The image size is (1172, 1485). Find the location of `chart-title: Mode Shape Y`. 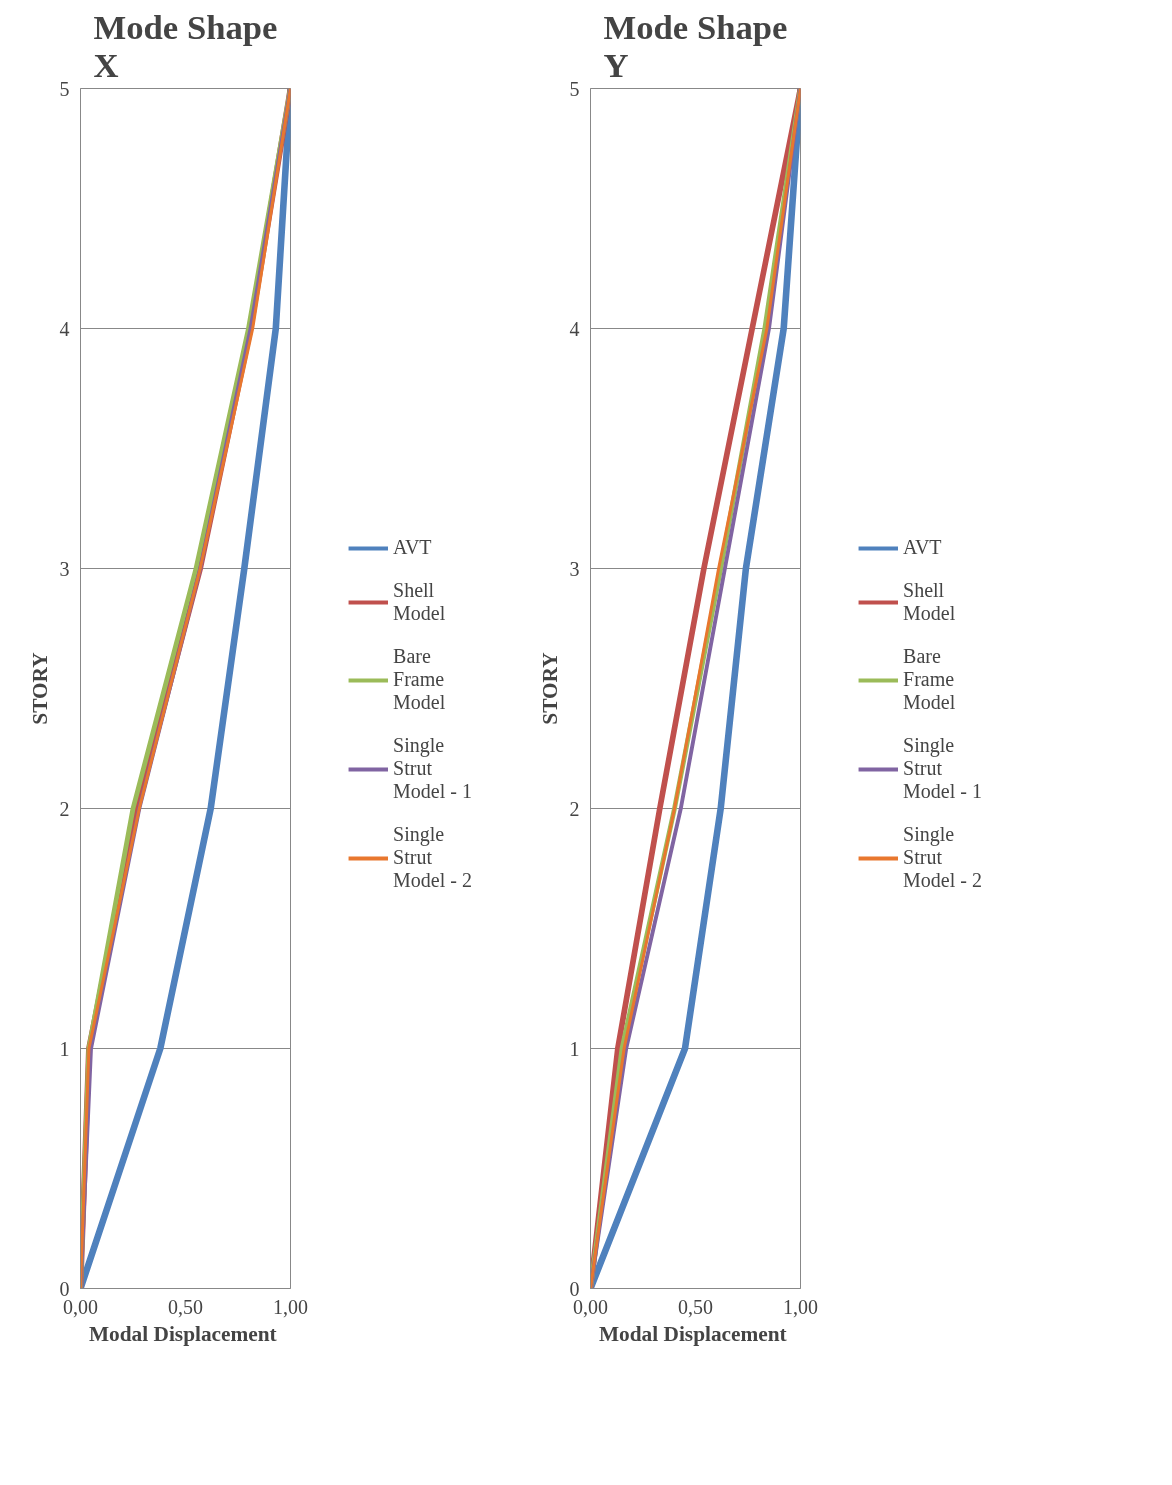

chart-title: Mode Shape Y is located at coordinates (695, 45).